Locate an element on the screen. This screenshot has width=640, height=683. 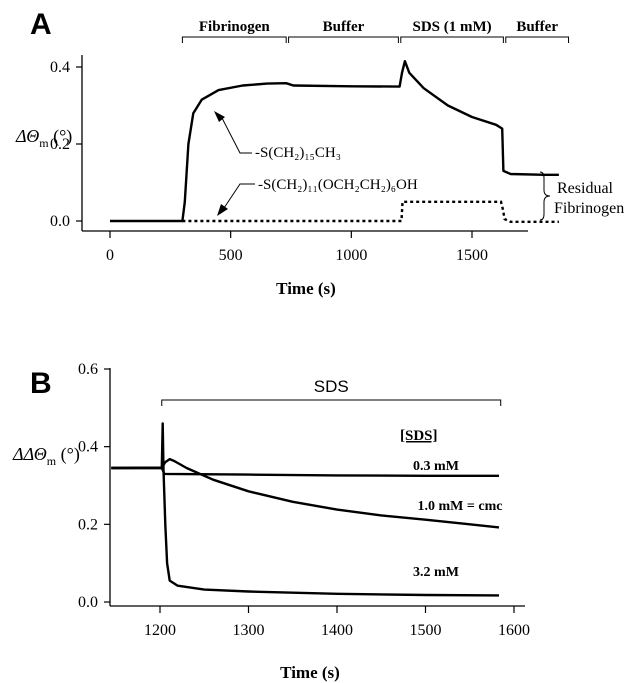
annotation-arrow-ch3 is located at coordinates (236, 135).